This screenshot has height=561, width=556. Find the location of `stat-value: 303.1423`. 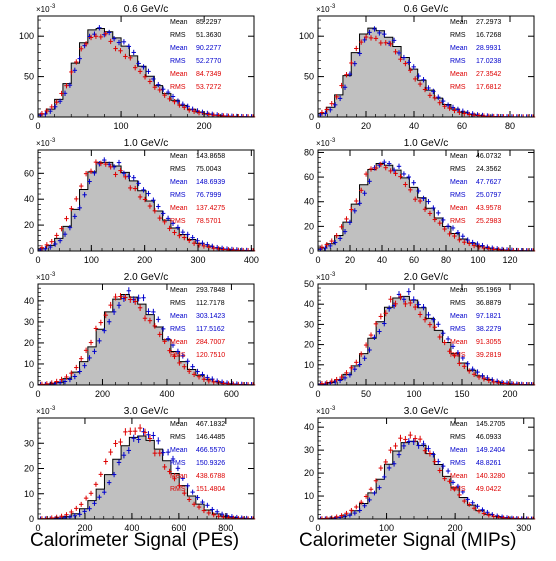

stat-value: 303.1423 is located at coordinates (210, 316).